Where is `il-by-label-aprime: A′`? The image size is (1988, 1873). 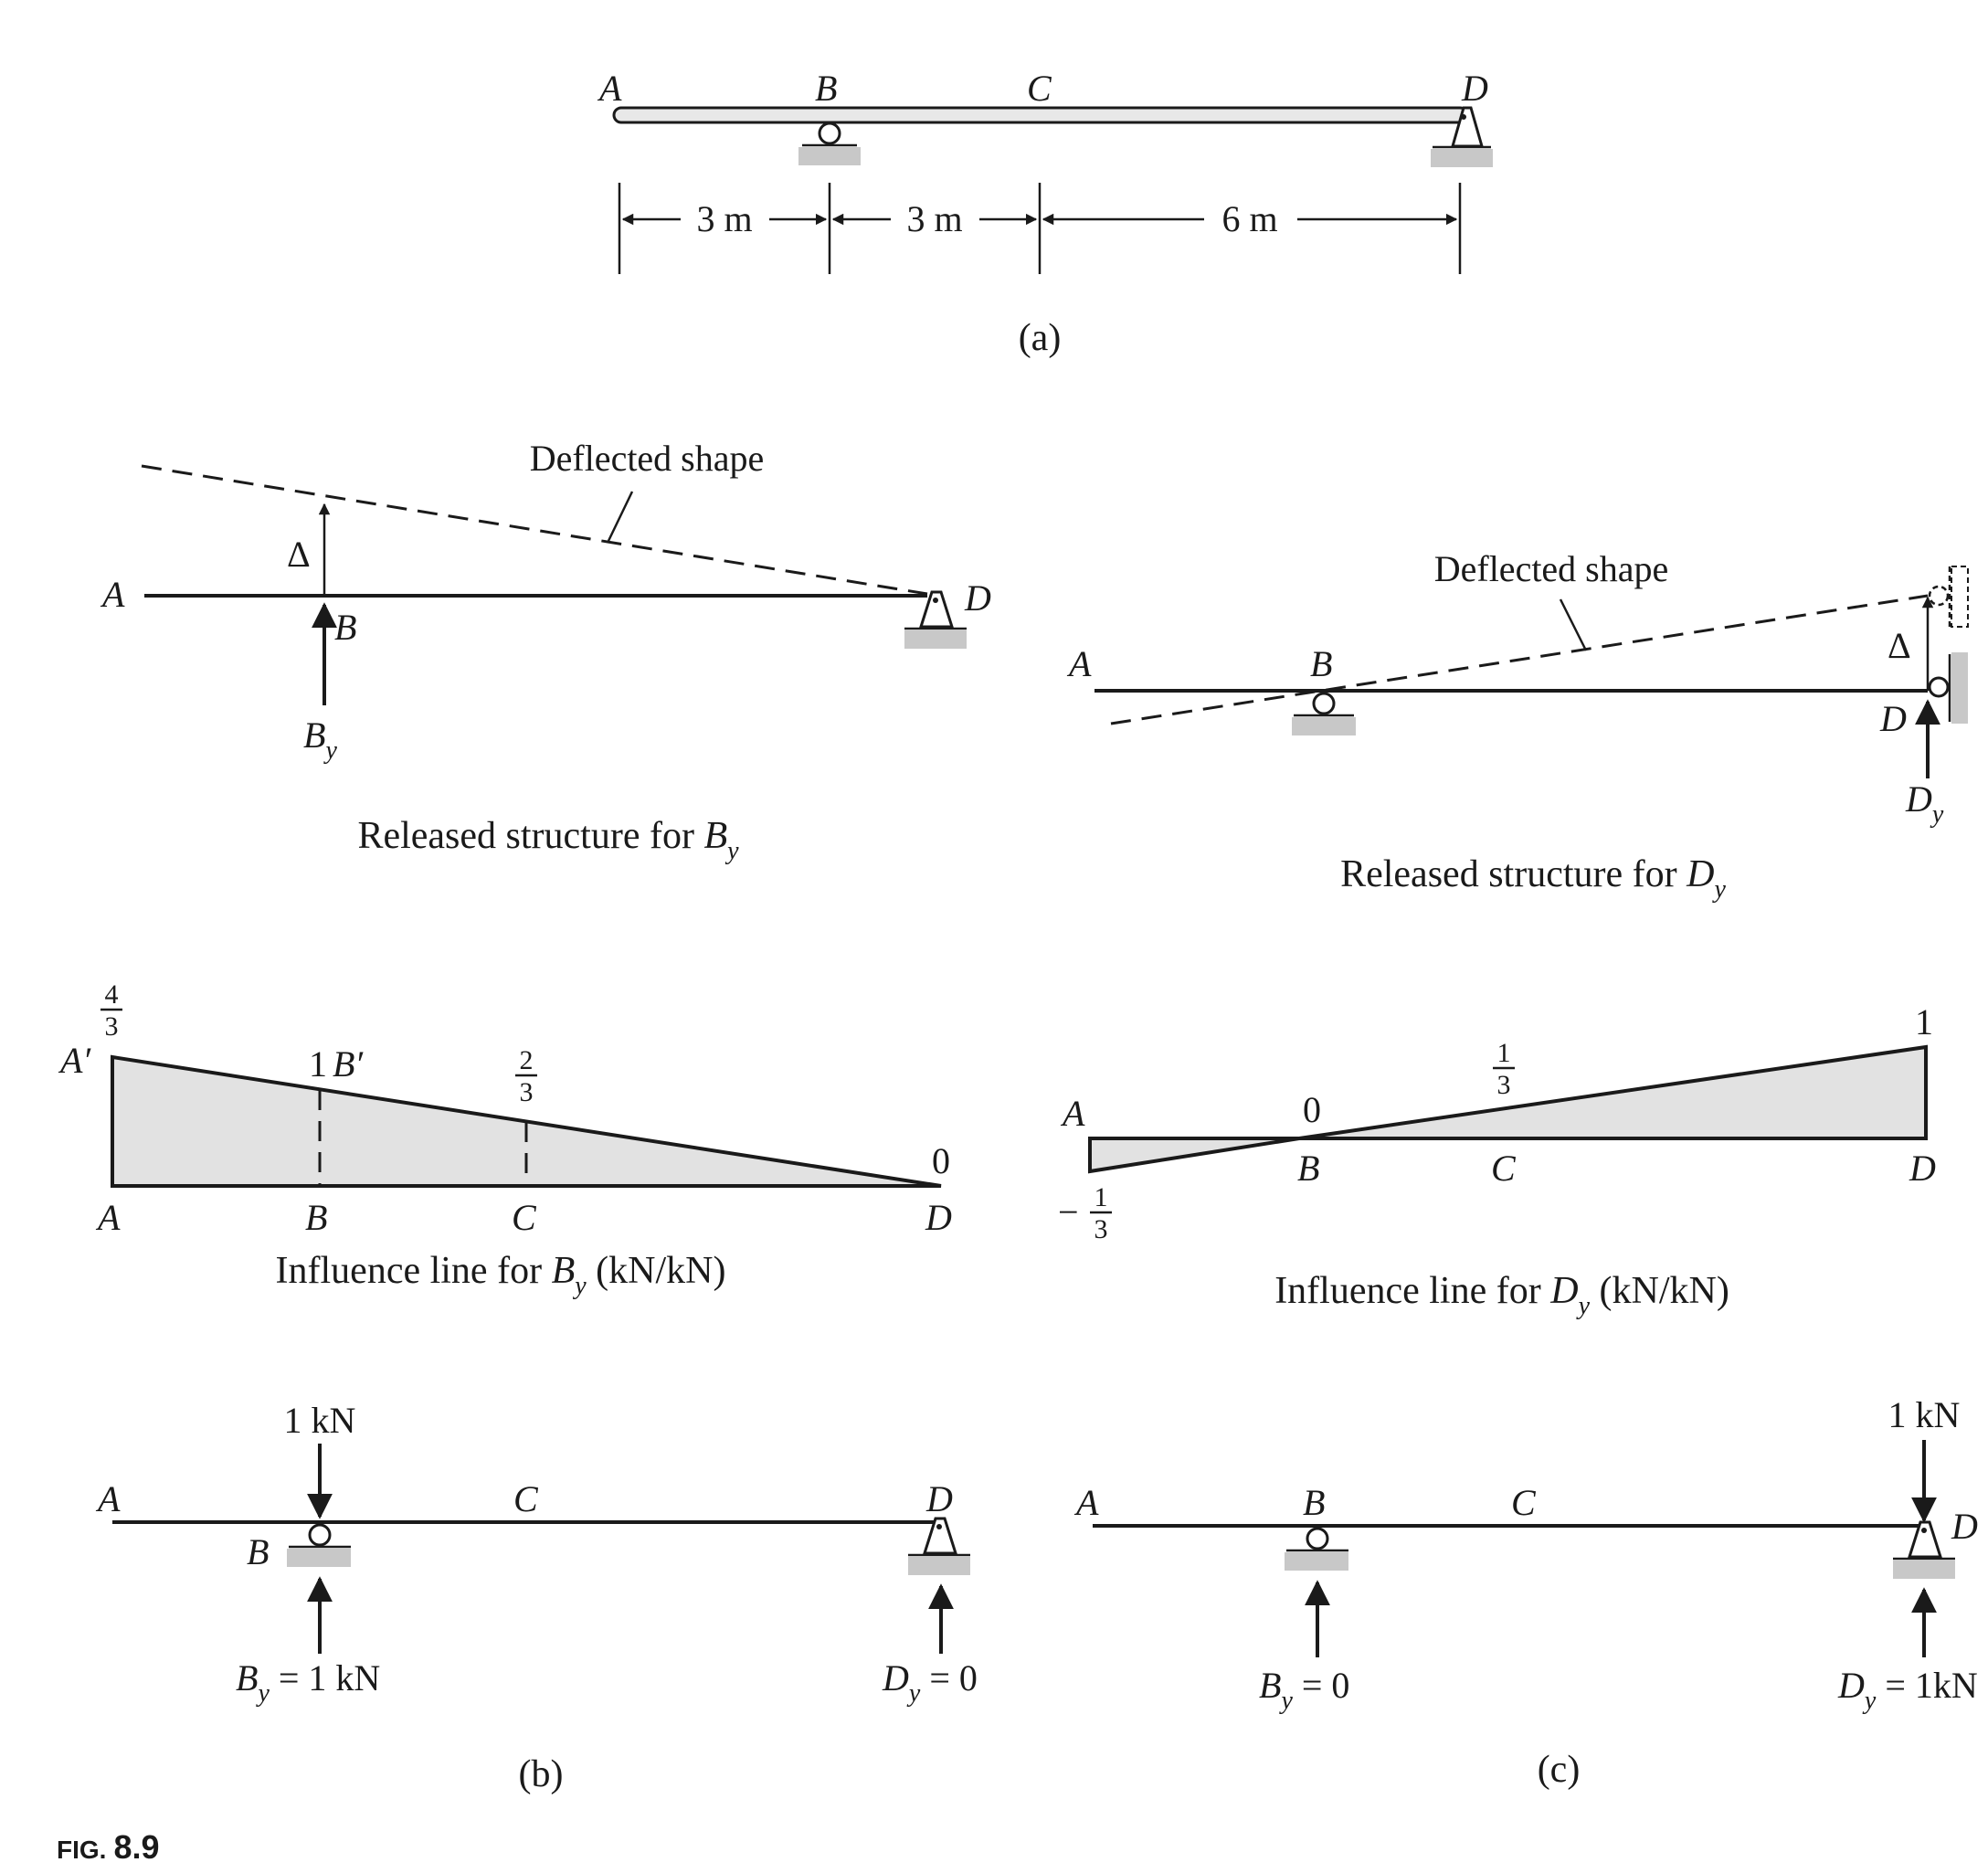 il-by-label-aprime: A′ is located at coordinates (75, 1060).